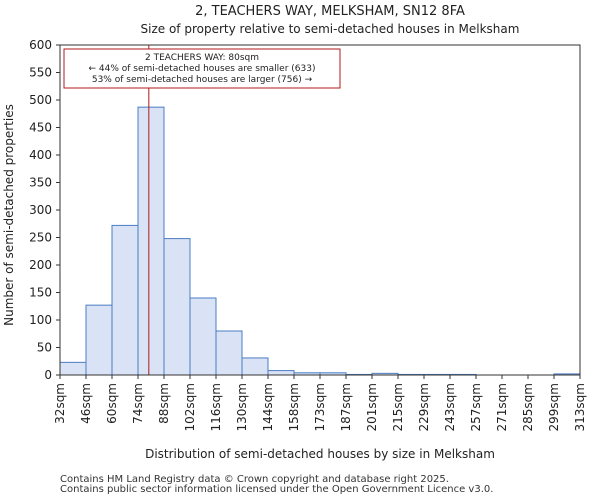  What do you see at coordinates (528, 407) in the screenshot?
I see `x-tick-label: 285sqm` at bounding box center [528, 407].